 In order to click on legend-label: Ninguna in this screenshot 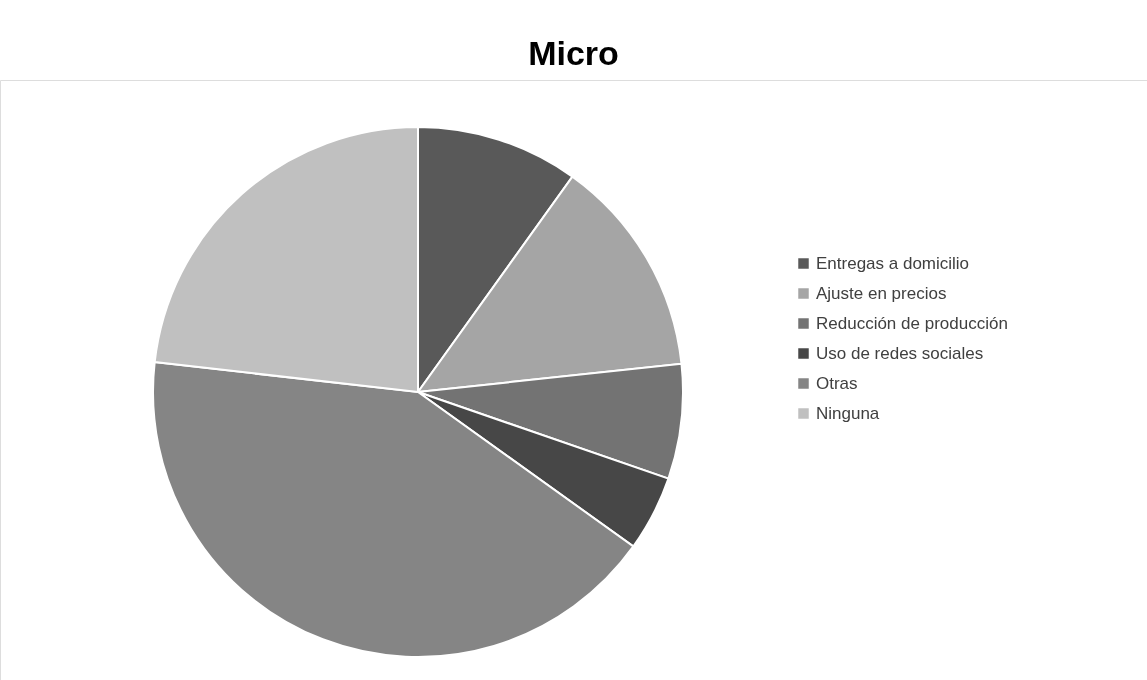, I will do `click(848, 413)`.